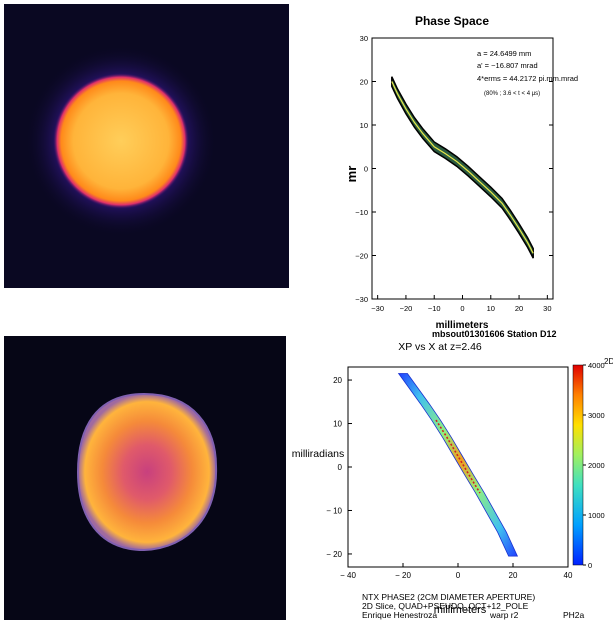  Describe the element at coordinates (348, 575) in the screenshot. I see `x-tick-label: − 40` at that location.